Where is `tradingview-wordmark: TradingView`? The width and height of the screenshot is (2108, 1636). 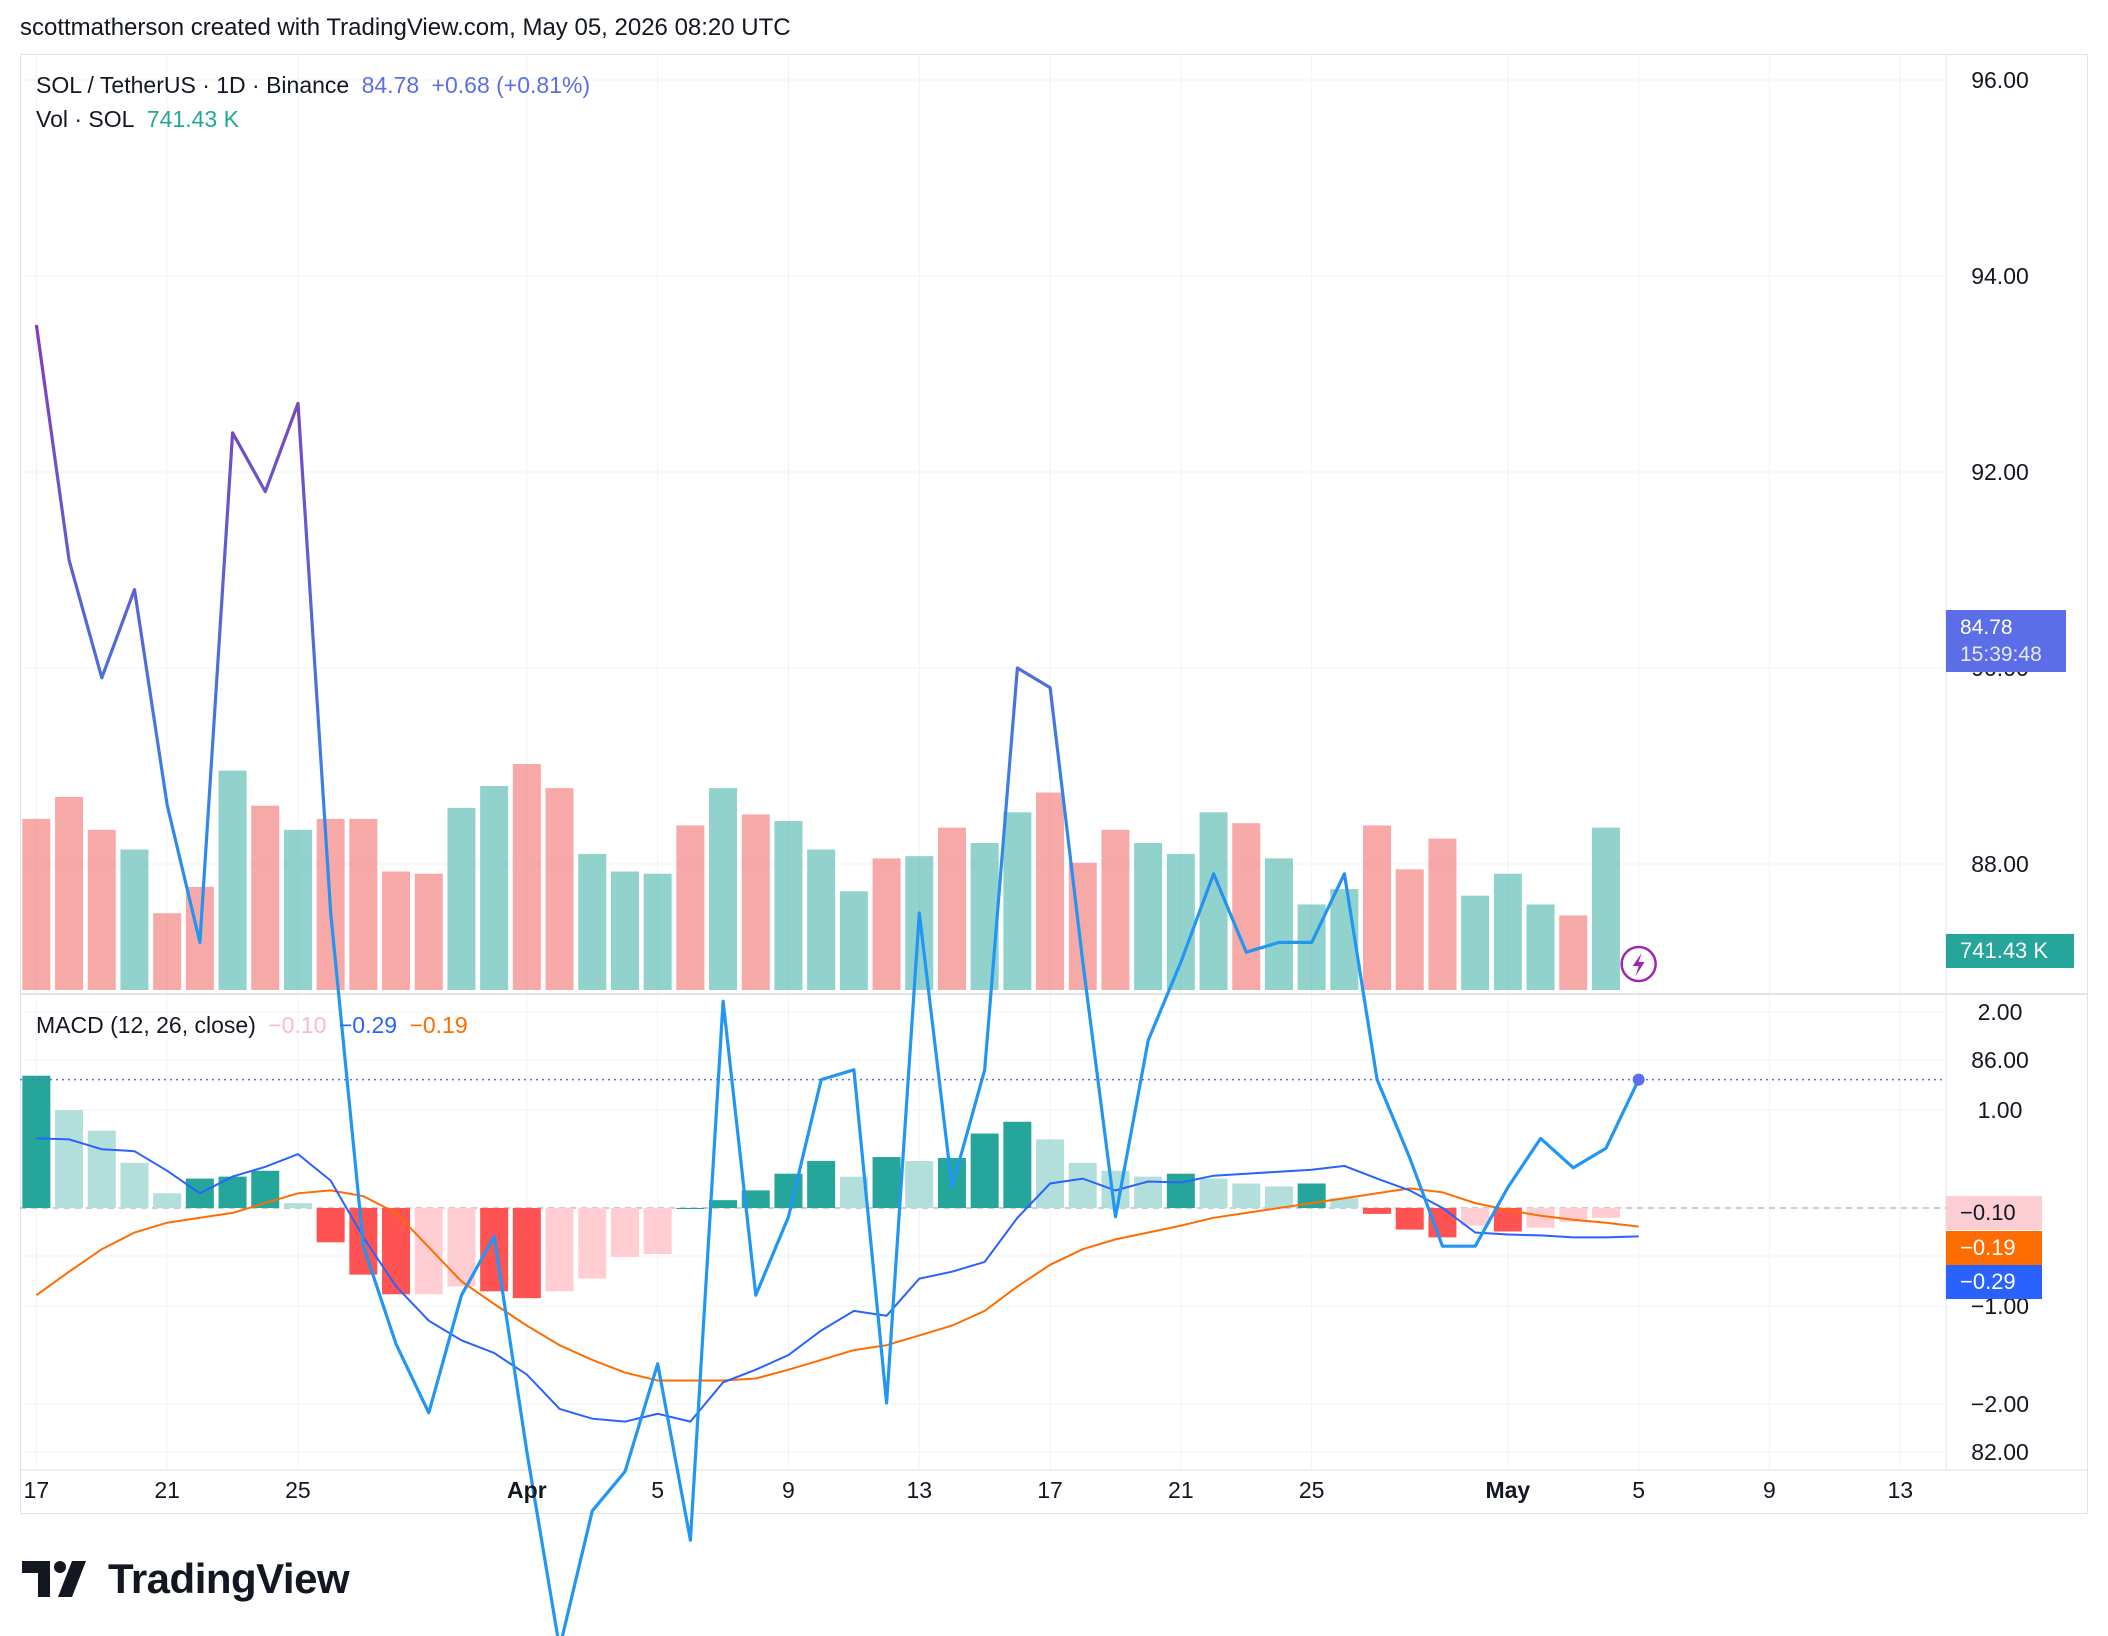 tradingview-wordmark: TradingView is located at coordinates (229, 1578).